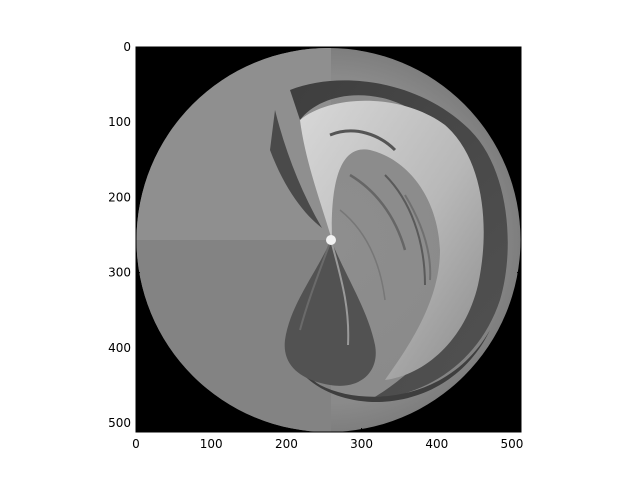 The width and height of the screenshot is (640, 480). Describe the element at coordinates (512, 444) in the screenshot. I see `x-tick-label: 500` at that location.